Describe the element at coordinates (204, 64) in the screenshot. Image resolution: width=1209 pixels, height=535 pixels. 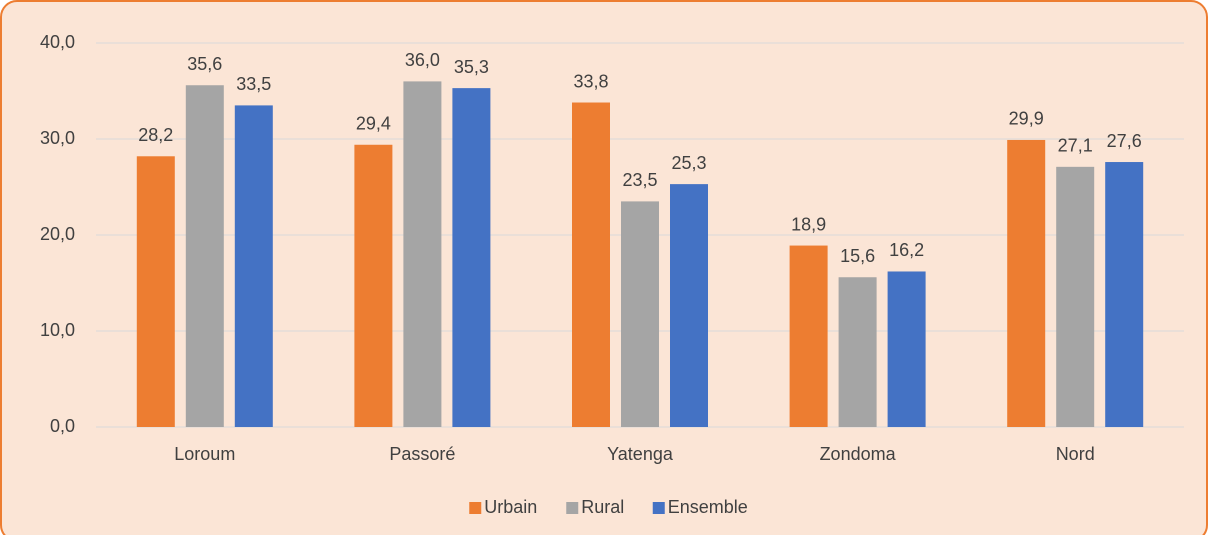
I see `data-label: 35,6` at that location.